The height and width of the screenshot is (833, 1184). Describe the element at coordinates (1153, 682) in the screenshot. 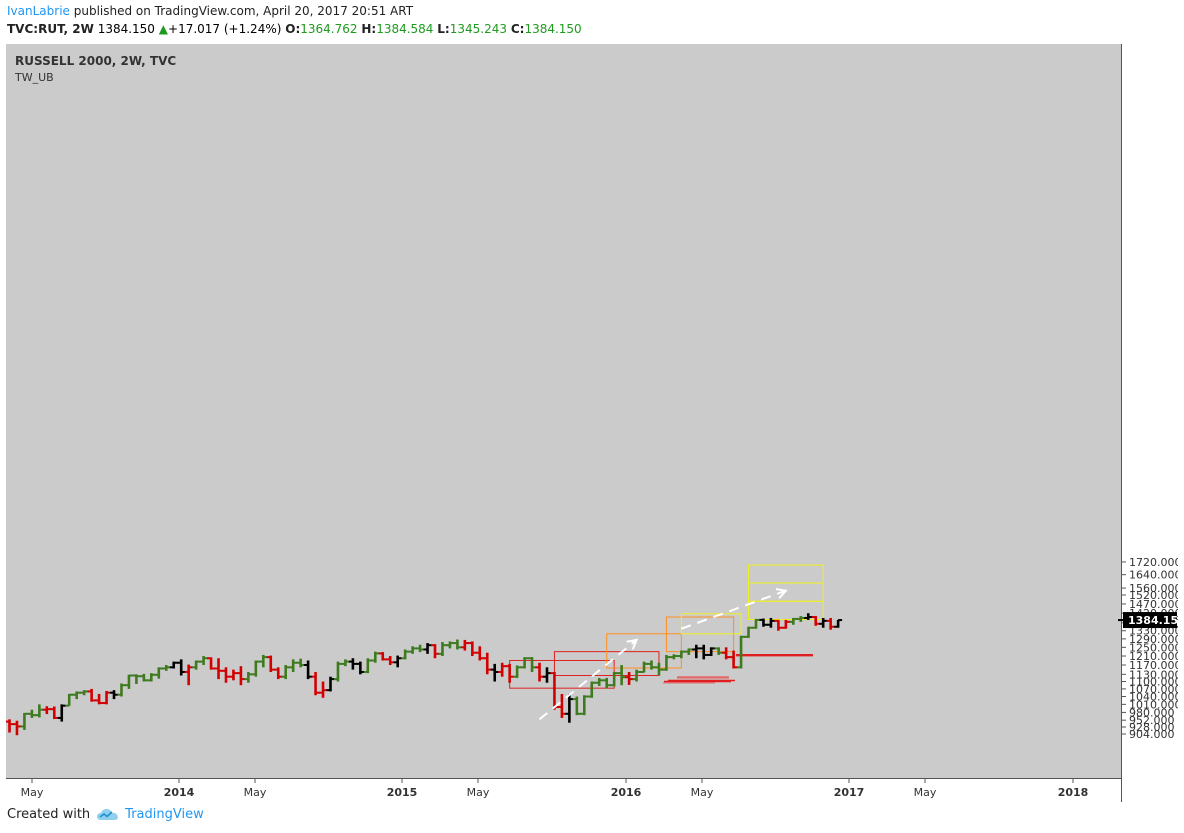

I see `y-tick-label: 1100.000` at that location.